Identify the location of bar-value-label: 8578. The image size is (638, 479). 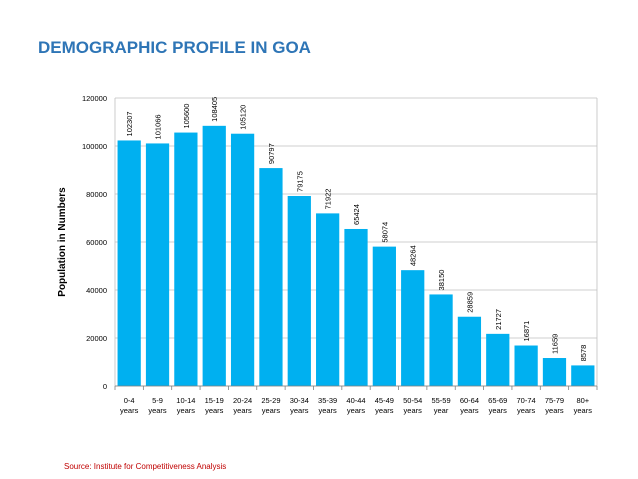
(583, 353).